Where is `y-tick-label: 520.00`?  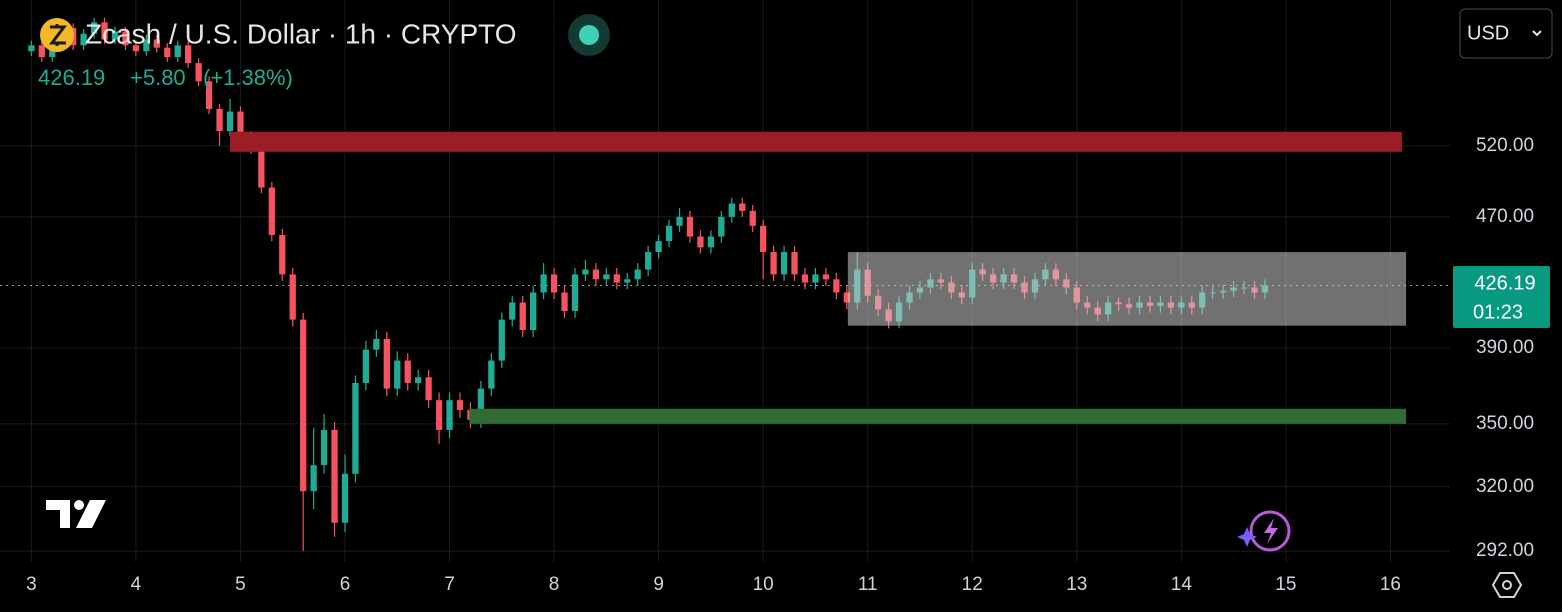 y-tick-label: 520.00 is located at coordinates (1505, 145).